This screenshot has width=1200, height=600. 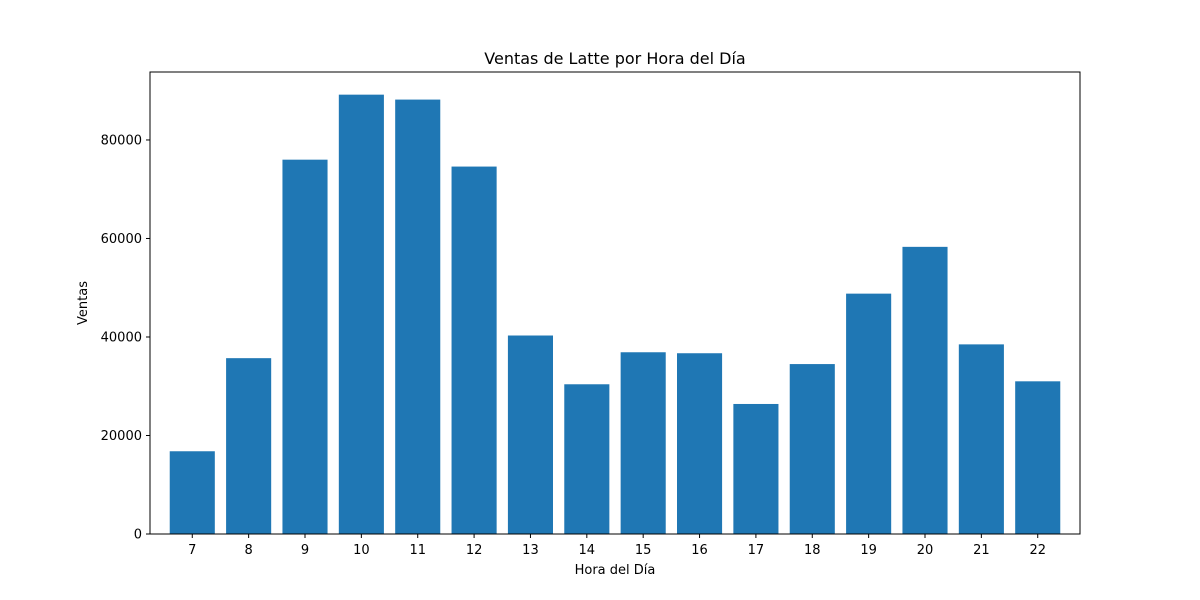 I want to click on chart-title: Ventas de Latte por Hora del Día, so click(x=614, y=58).